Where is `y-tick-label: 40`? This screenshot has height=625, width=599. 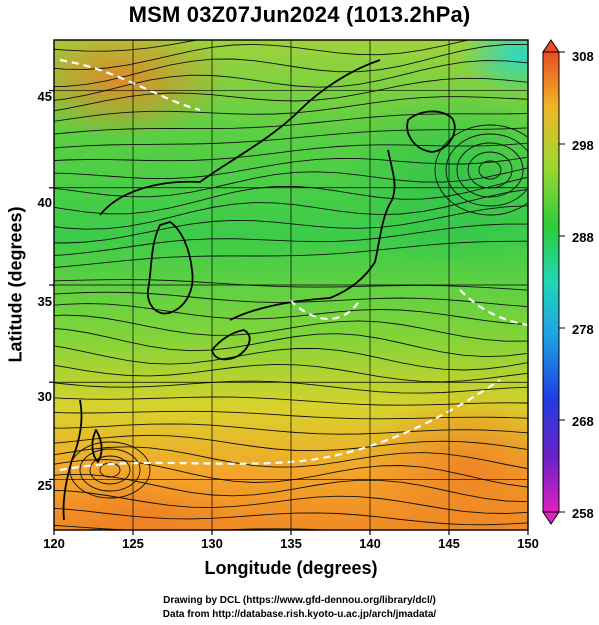
y-tick-label: 40 is located at coordinates (44, 202).